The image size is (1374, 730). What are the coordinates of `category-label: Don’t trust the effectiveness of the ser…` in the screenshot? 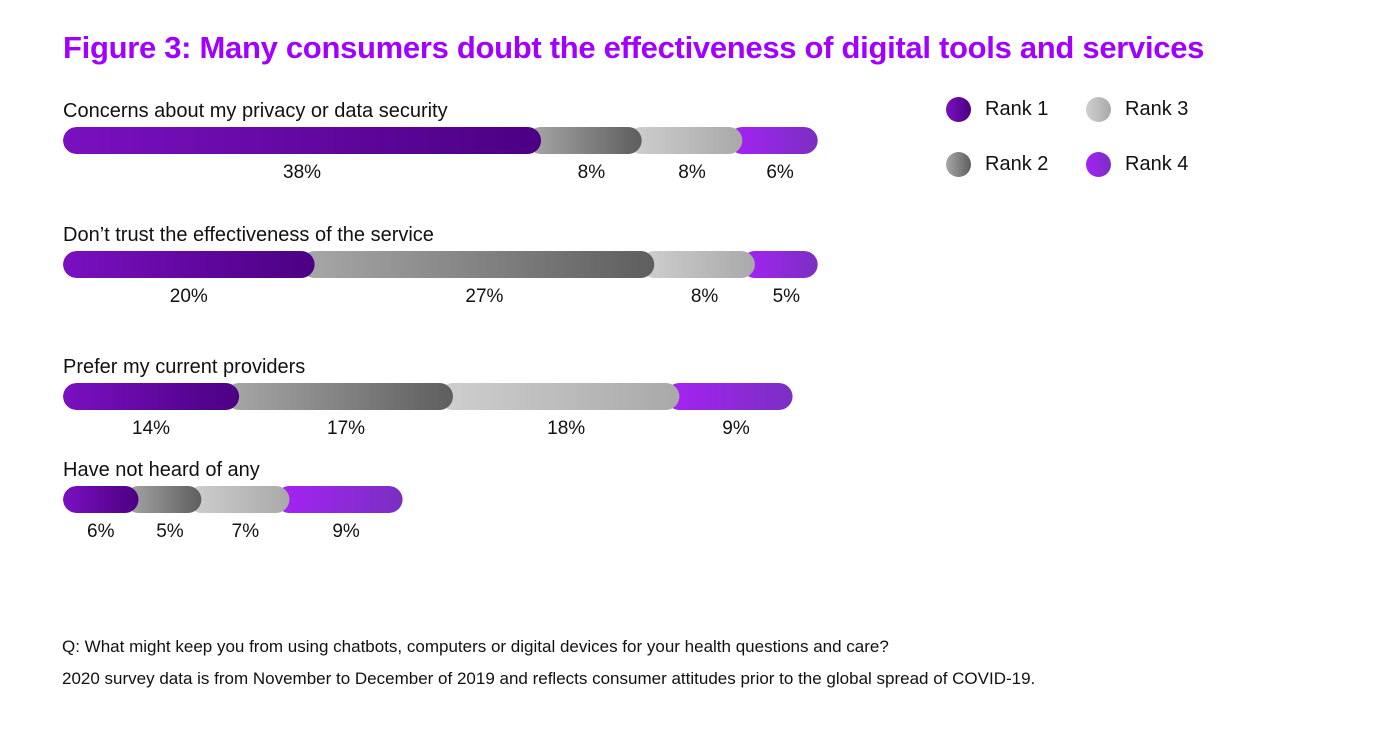 It's located at (248, 235).